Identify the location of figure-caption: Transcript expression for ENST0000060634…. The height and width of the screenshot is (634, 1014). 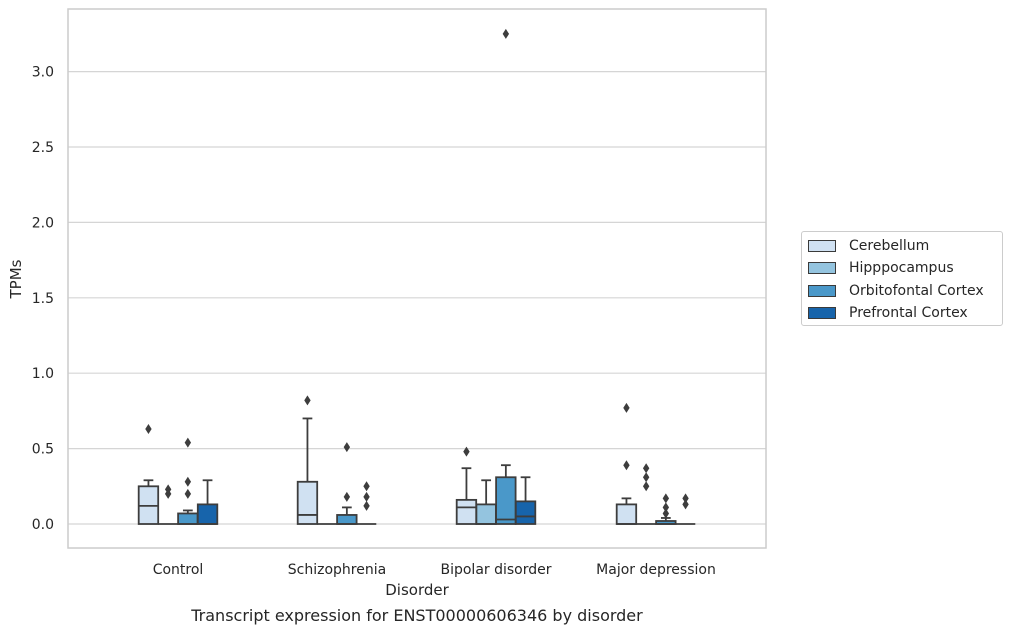
(417, 615).